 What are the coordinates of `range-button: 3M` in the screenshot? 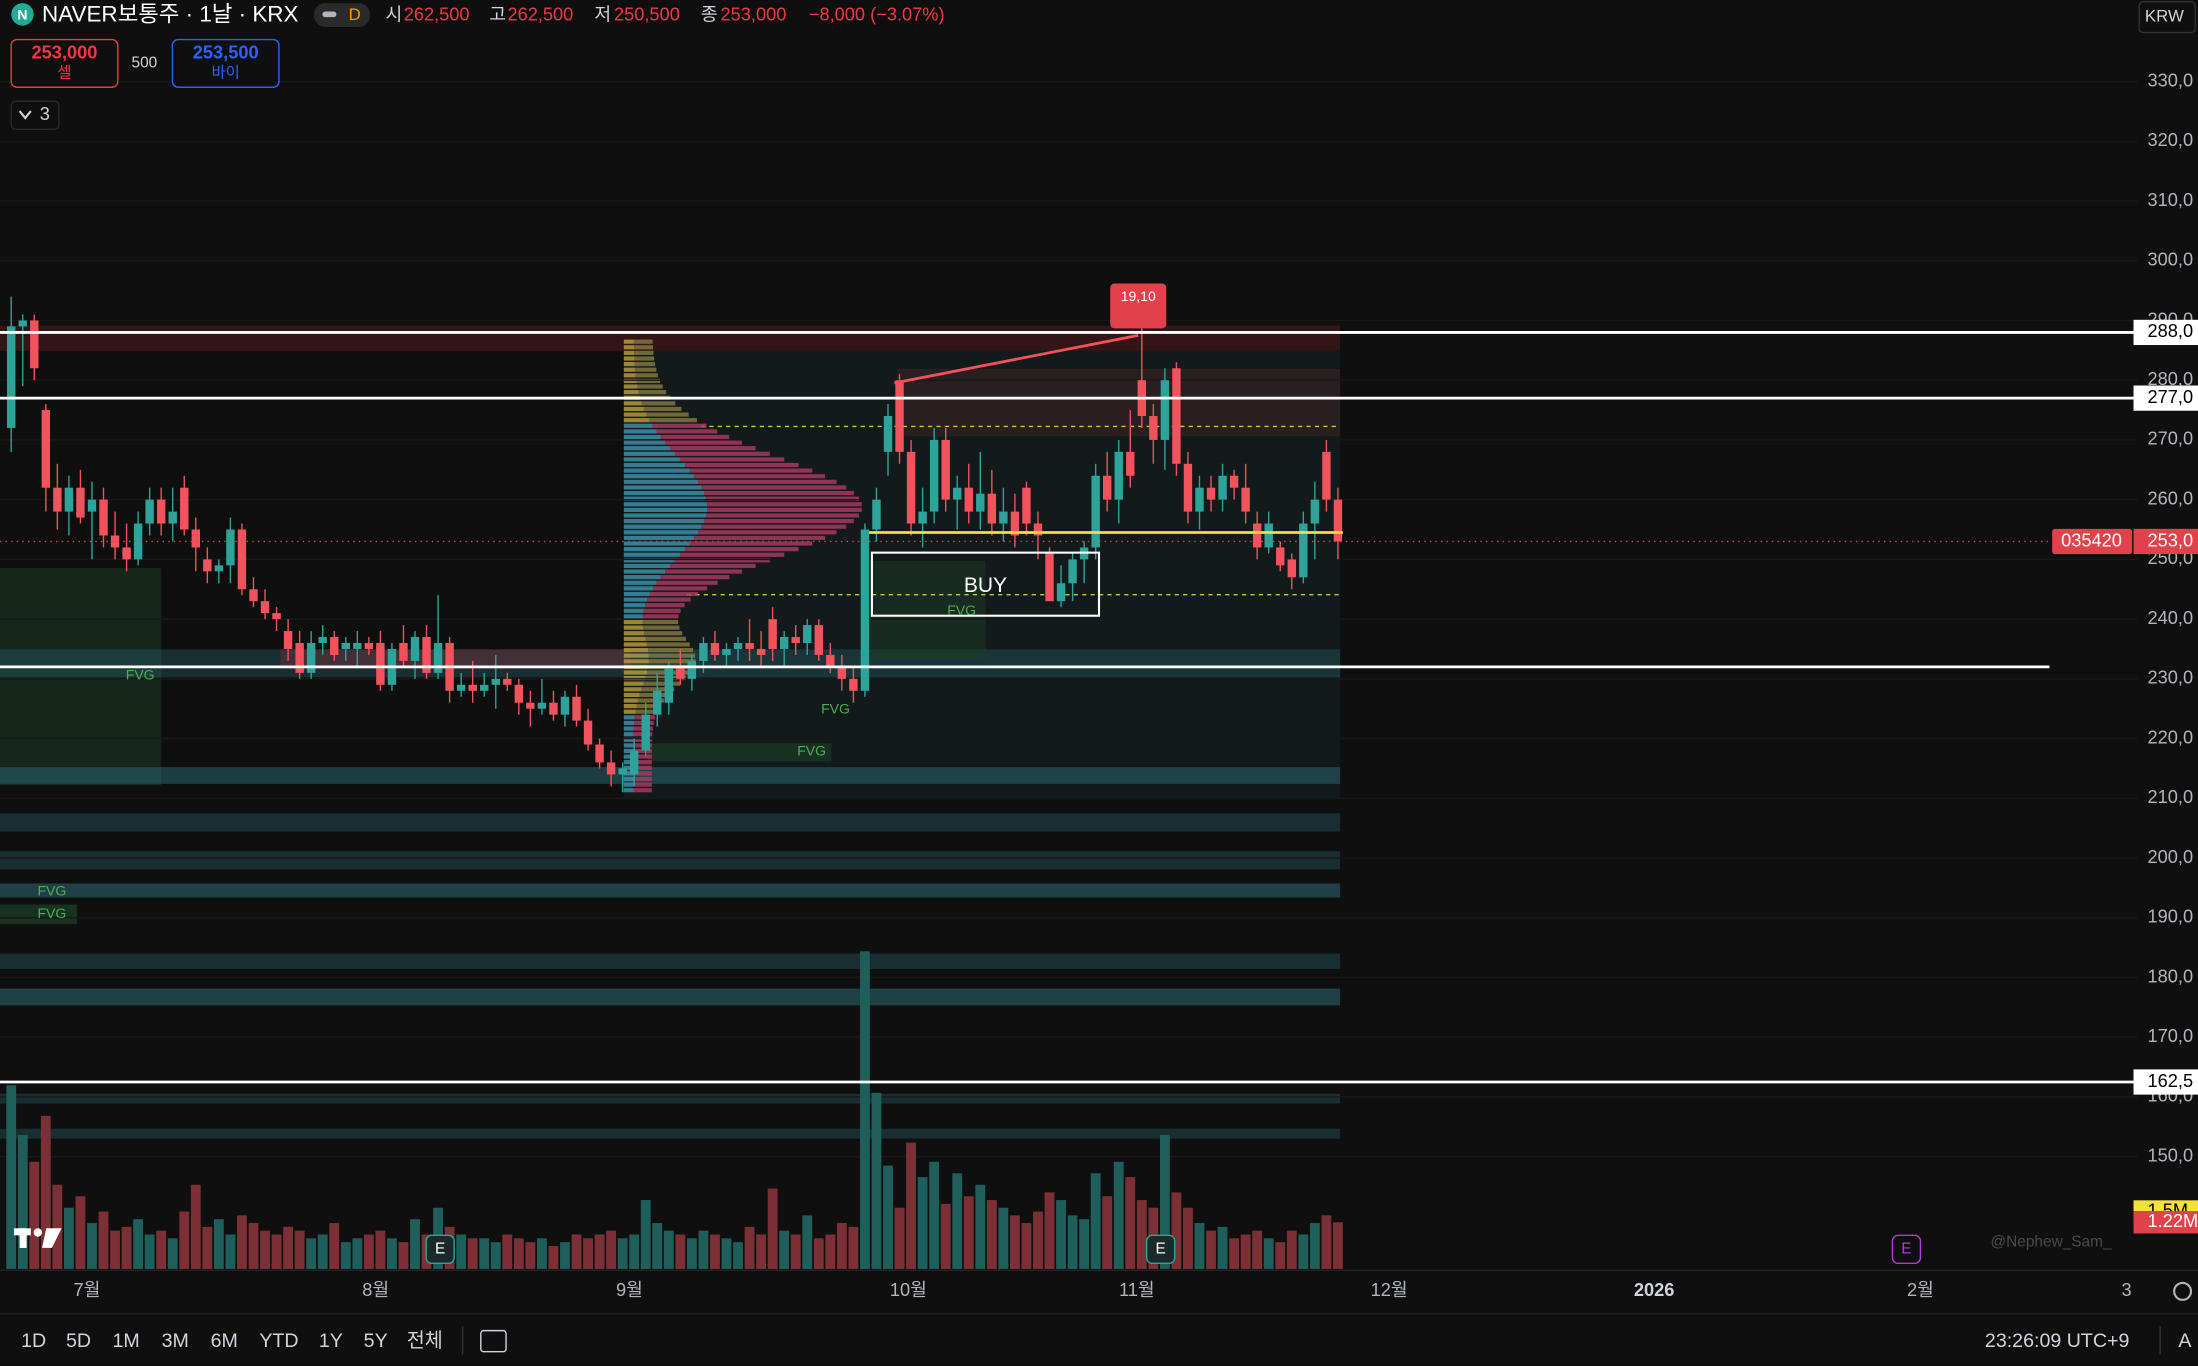 It's located at (175, 1341).